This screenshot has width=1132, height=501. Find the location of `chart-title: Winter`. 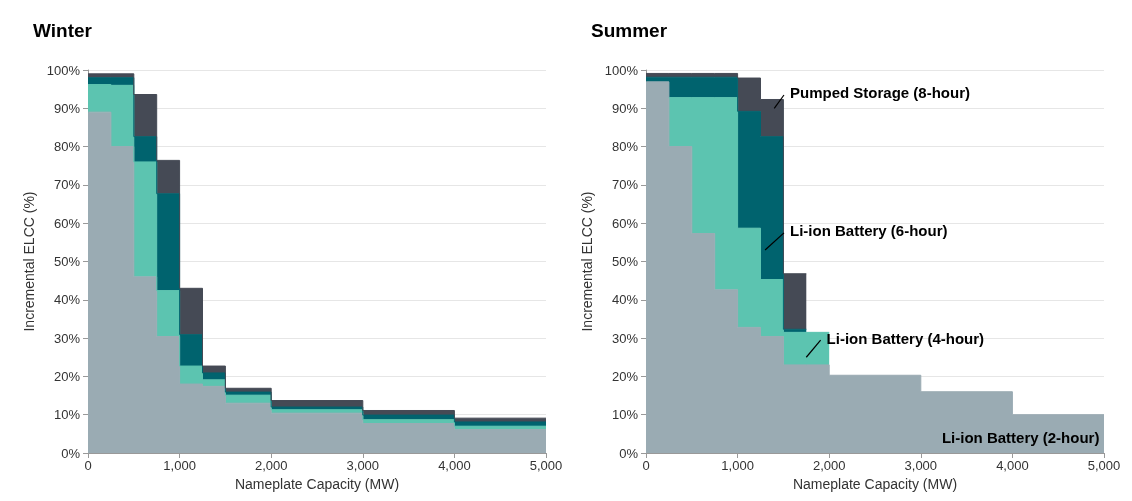

chart-title: Winter is located at coordinates (63, 30).